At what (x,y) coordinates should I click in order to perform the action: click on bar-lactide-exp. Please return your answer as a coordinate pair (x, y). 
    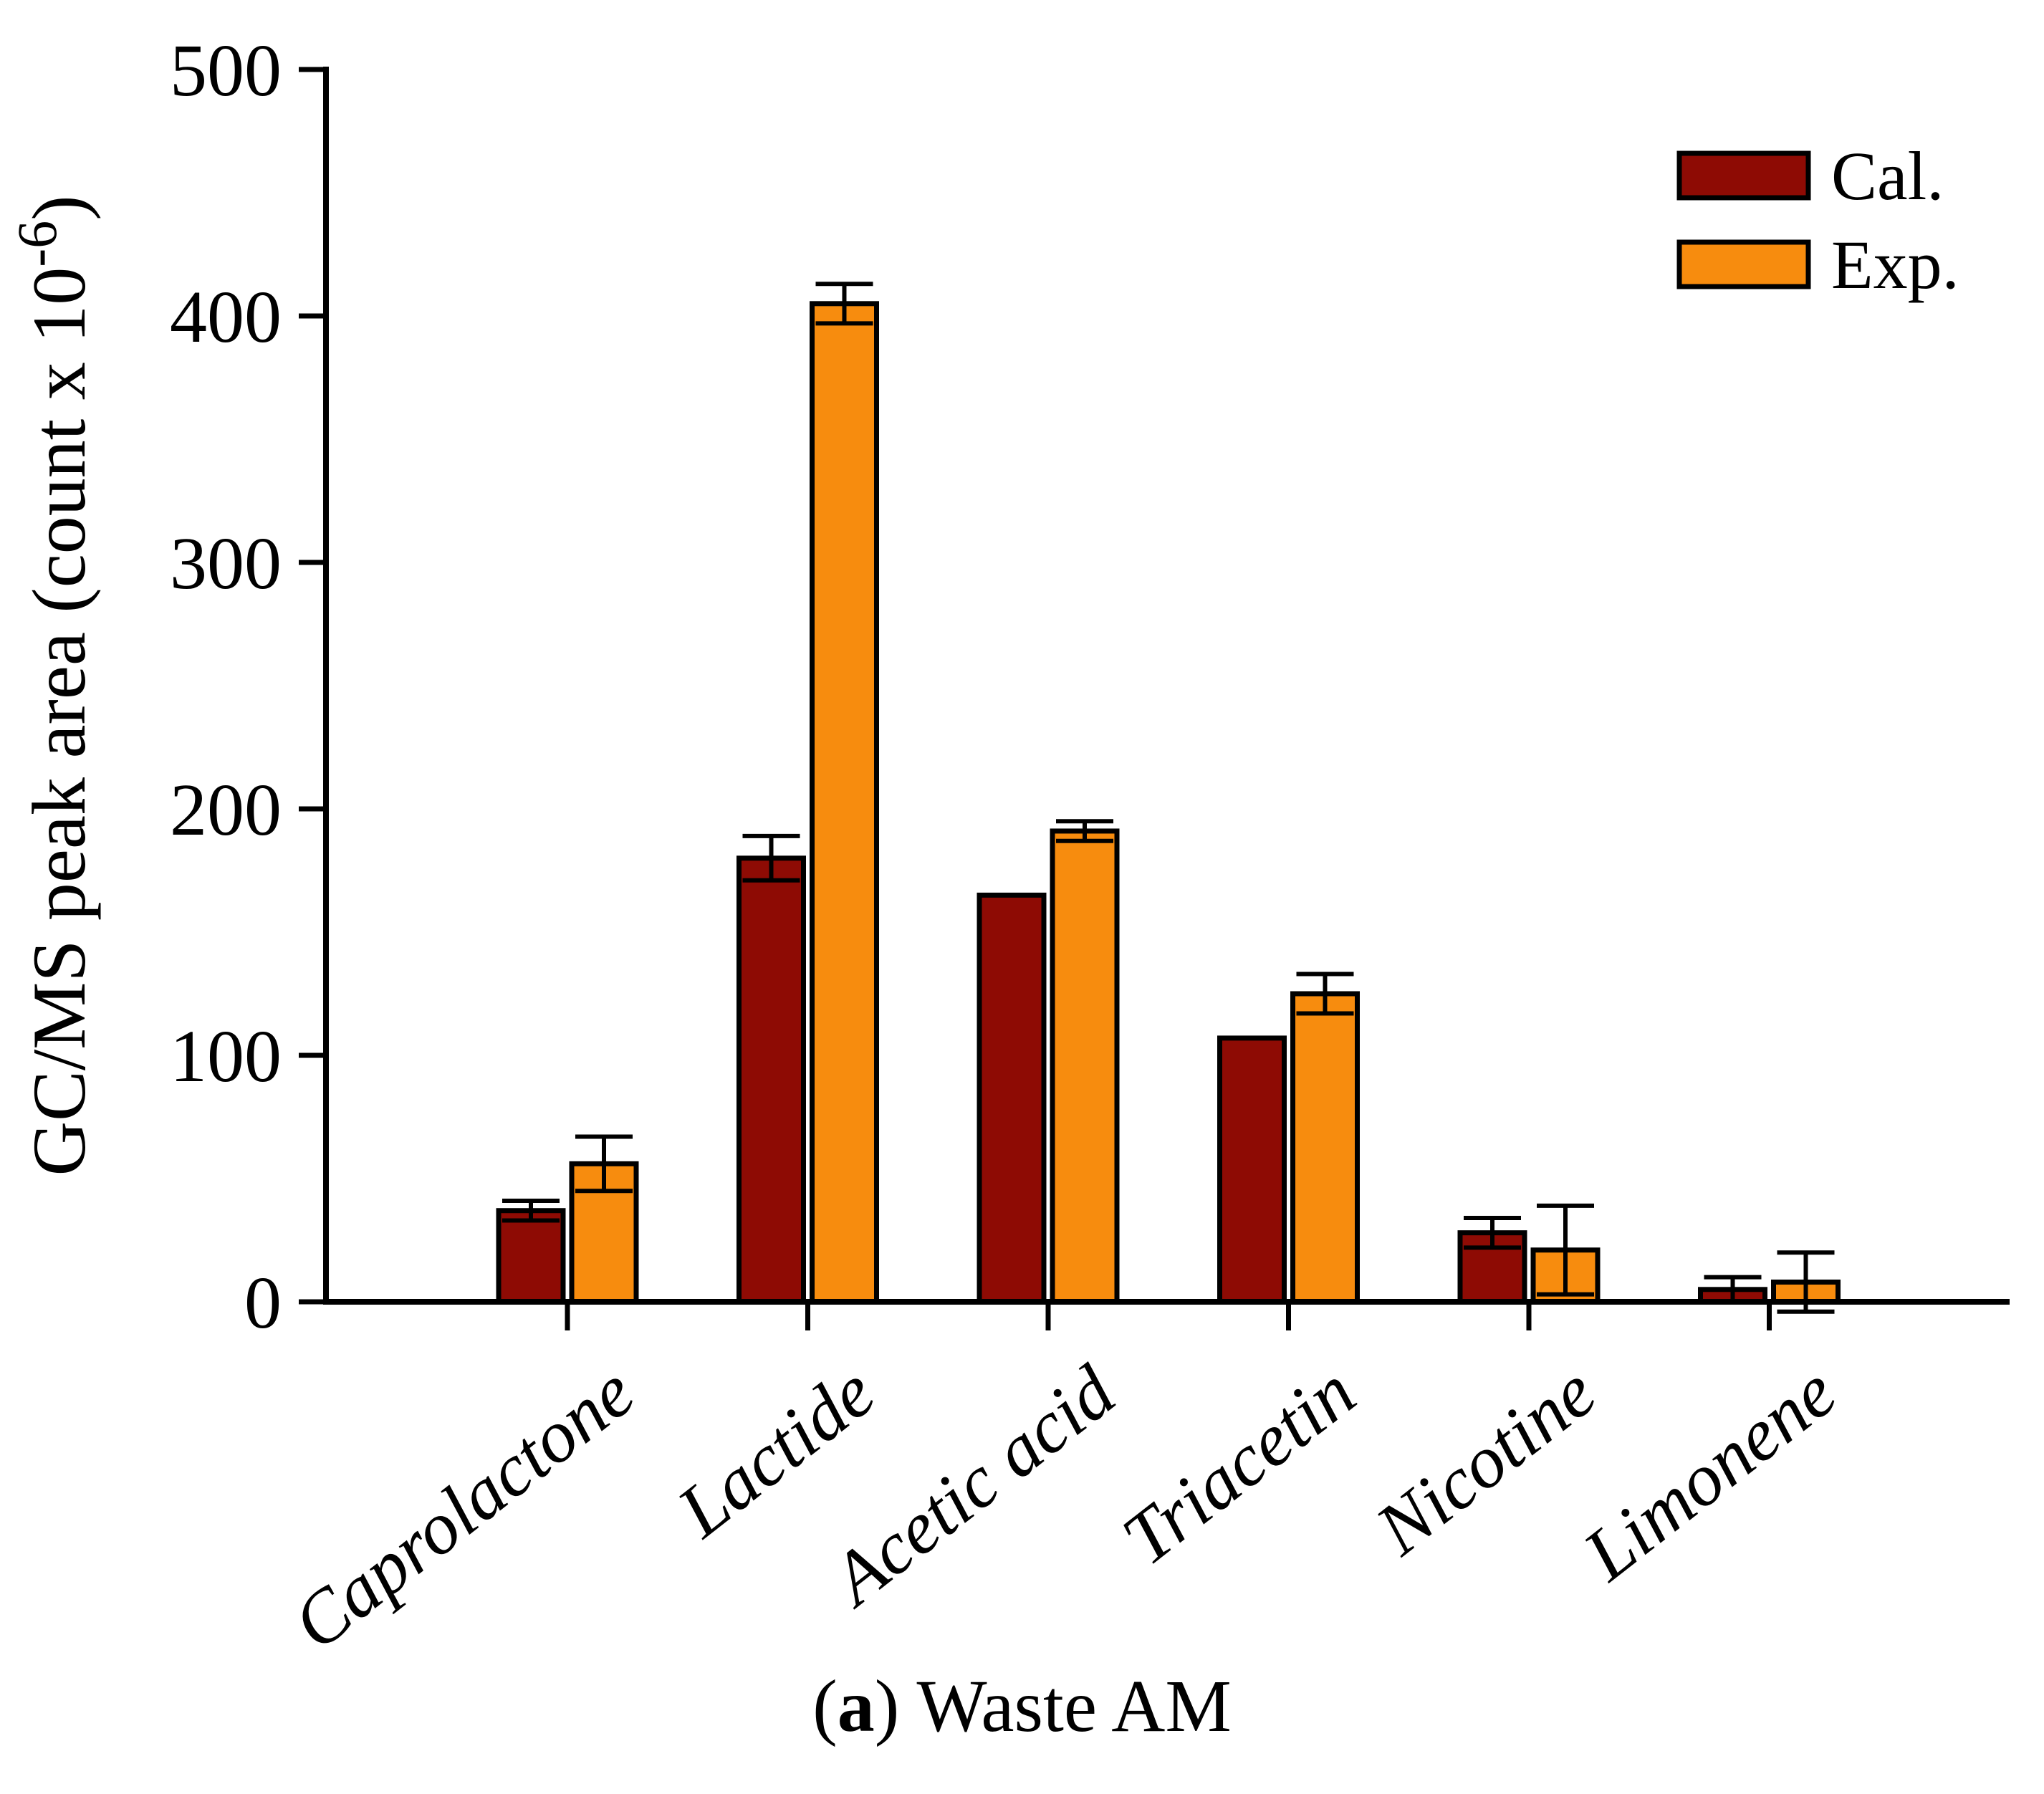
    Looking at the image, I should click on (845, 803).